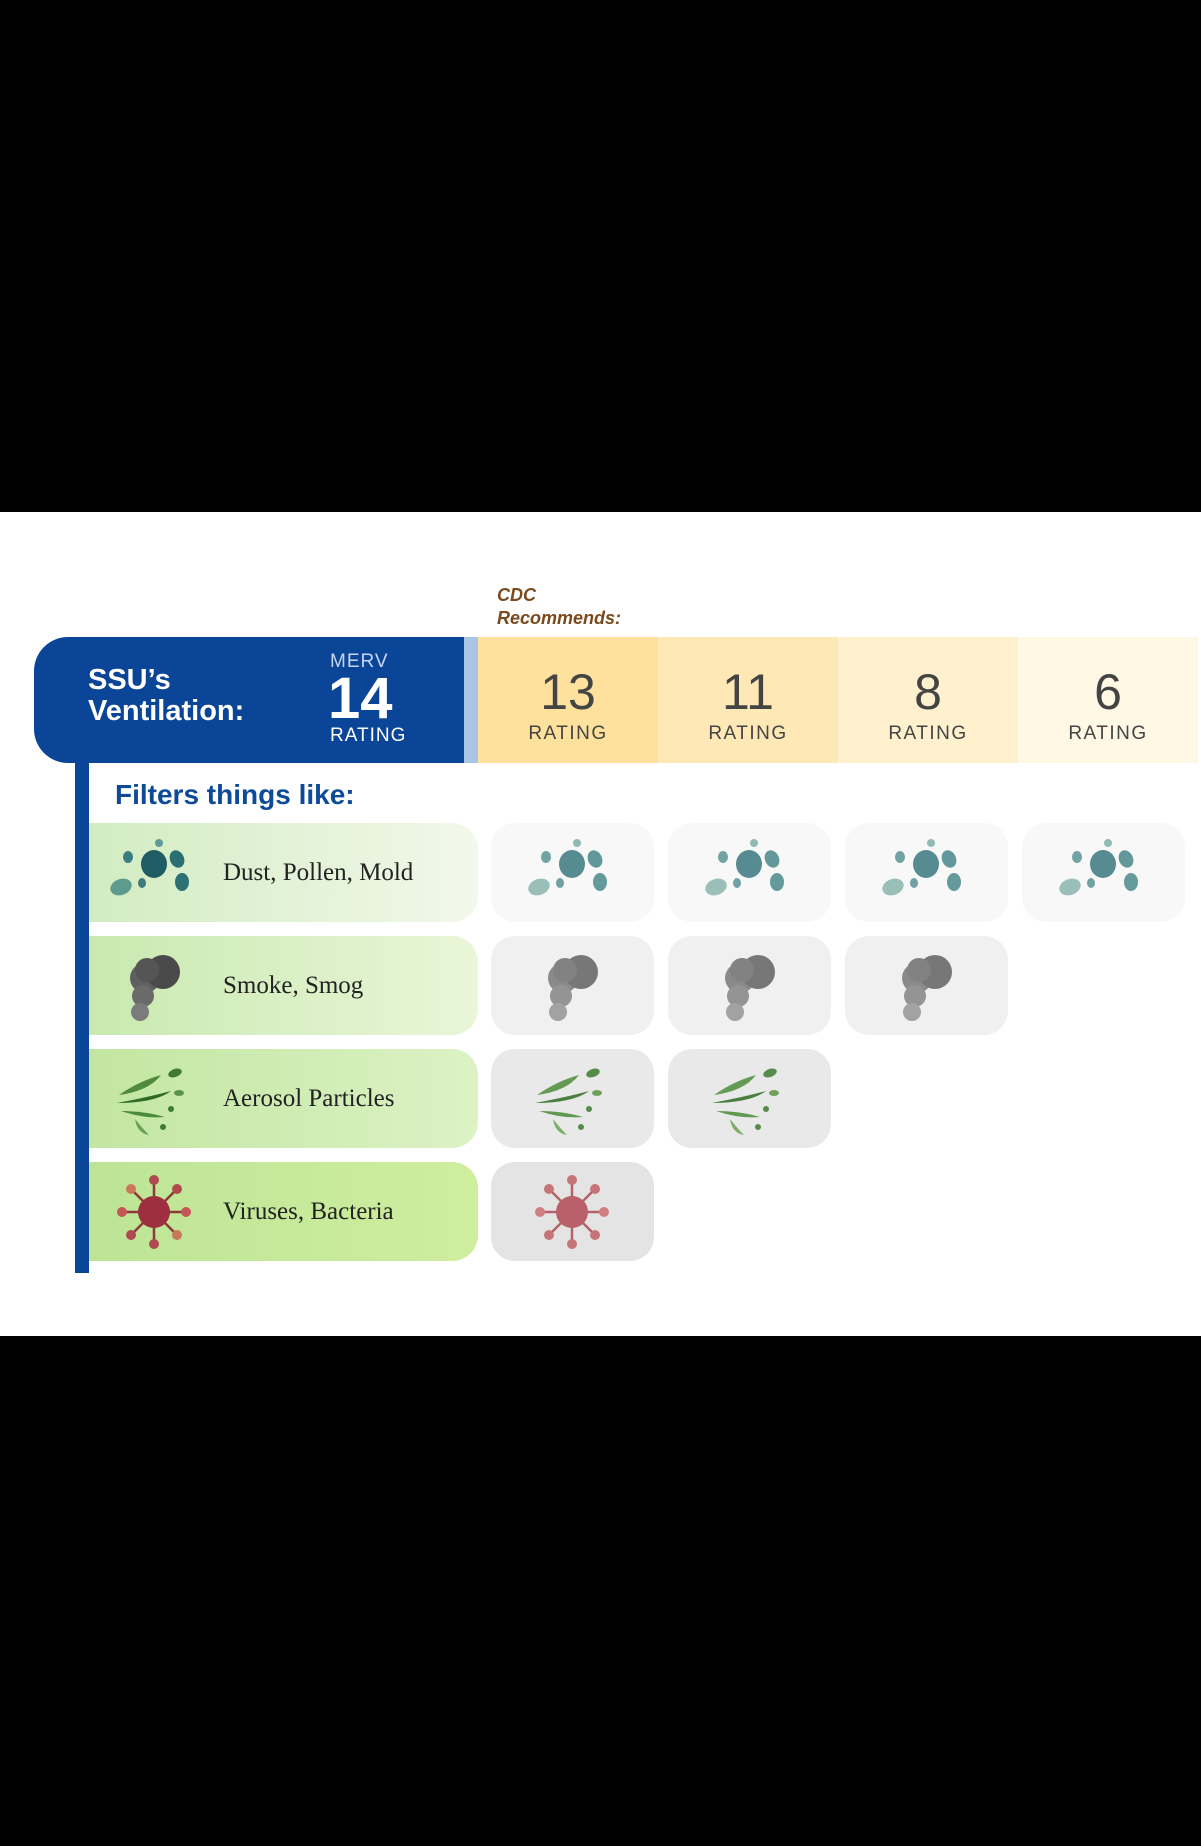 Image resolution: width=1201 pixels, height=1846 pixels. Describe the element at coordinates (748, 692) in the screenshot. I see `rating-value: 11` at that location.